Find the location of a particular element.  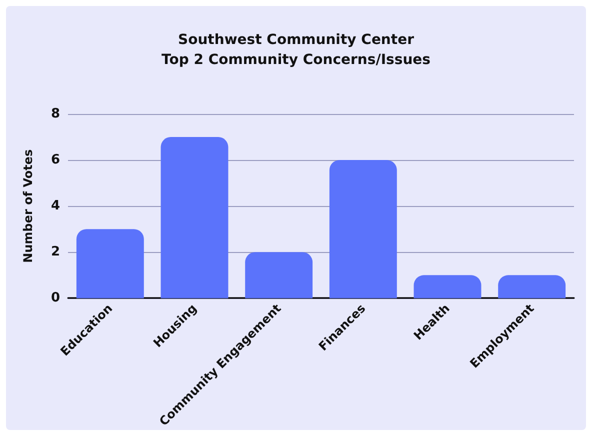

y-tick-label: 0 is located at coordinates (55, 298).